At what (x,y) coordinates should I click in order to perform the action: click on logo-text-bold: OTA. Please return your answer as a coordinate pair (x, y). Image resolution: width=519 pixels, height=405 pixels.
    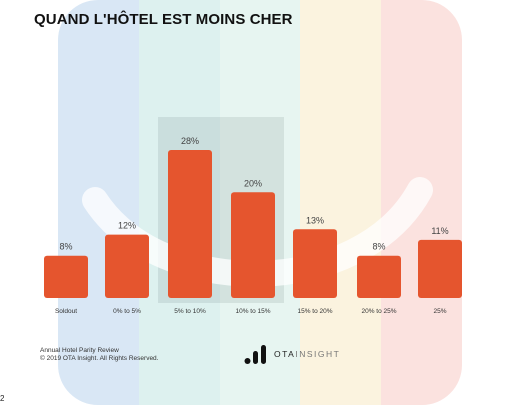
    Looking at the image, I should click on (285, 354).